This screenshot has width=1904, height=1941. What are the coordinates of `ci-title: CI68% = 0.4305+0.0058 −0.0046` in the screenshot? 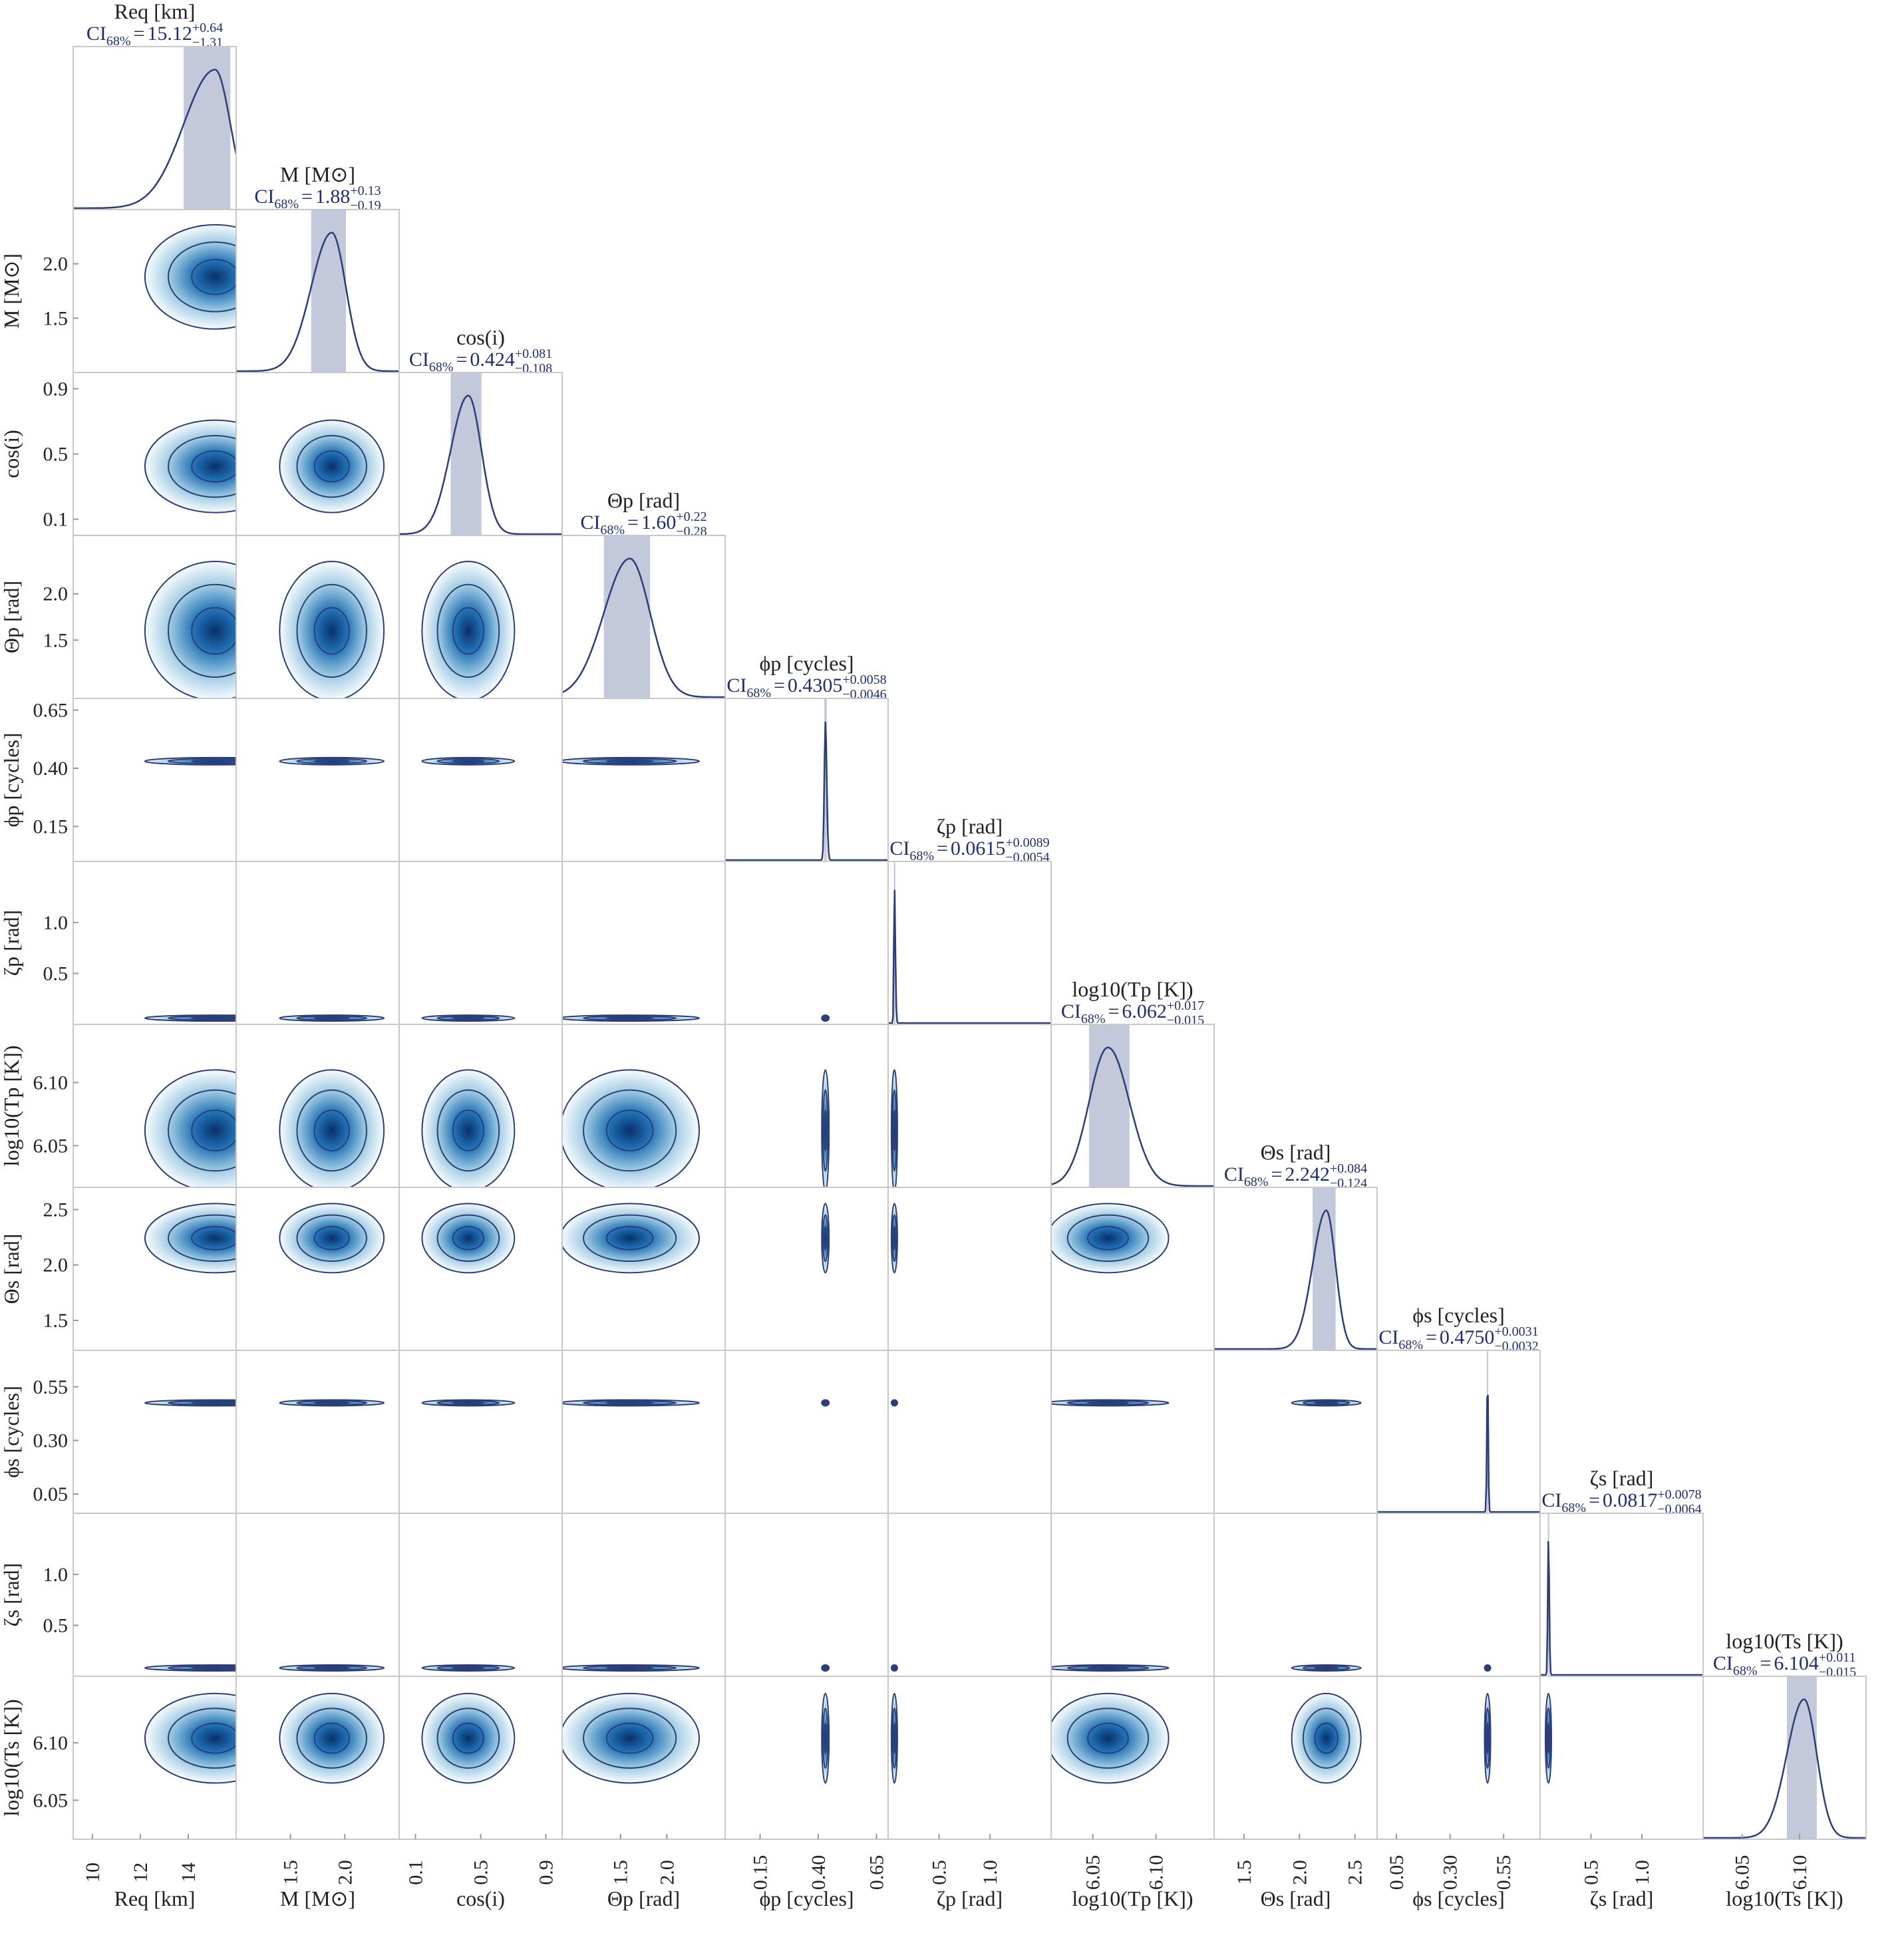 It's located at (806, 687).